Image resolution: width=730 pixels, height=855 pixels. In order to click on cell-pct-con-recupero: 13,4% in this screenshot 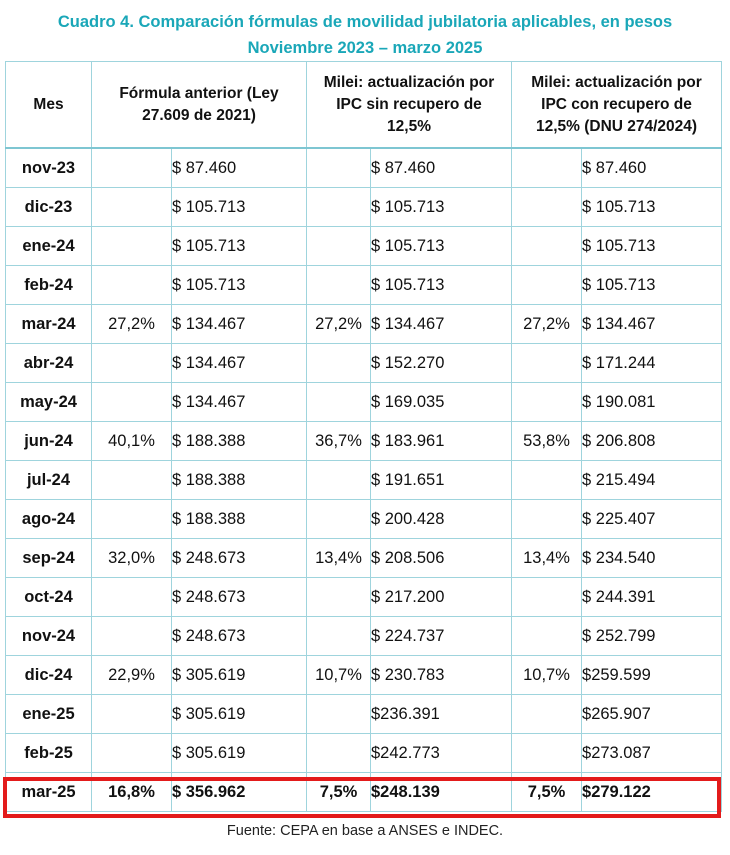, I will do `click(547, 558)`.